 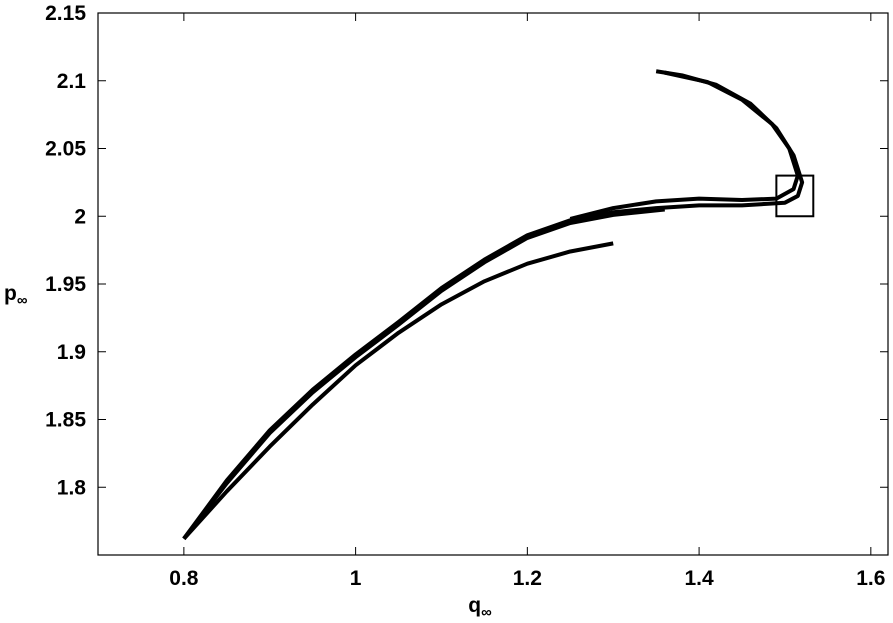 What do you see at coordinates (65, 284) in the screenshot?
I see `y-tick-label: 1.95` at bounding box center [65, 284].